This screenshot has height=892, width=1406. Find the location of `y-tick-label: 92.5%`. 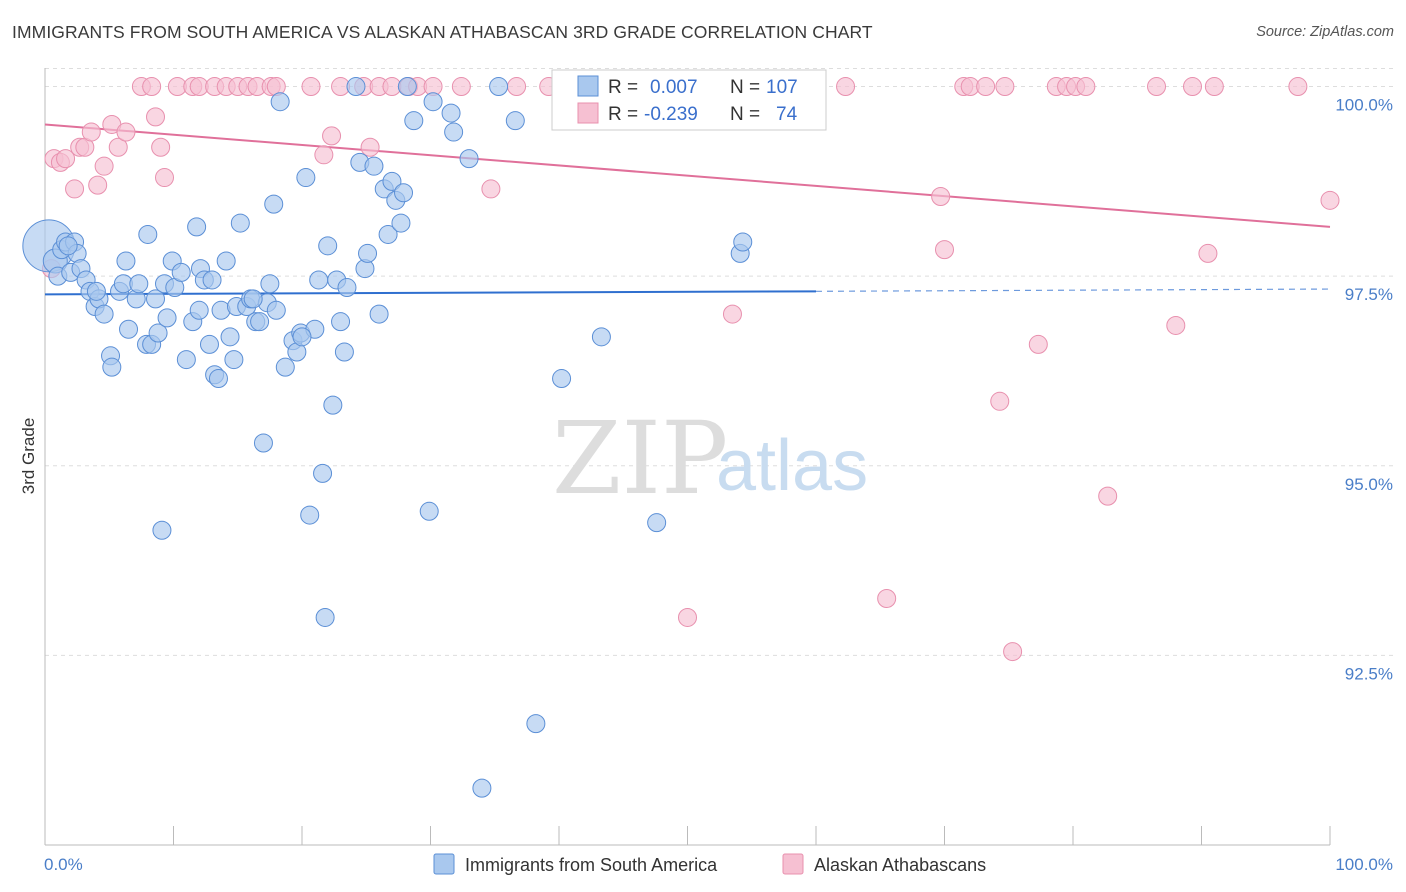

y-tick-label: 92.5% is located at coordinates (1369, 673).